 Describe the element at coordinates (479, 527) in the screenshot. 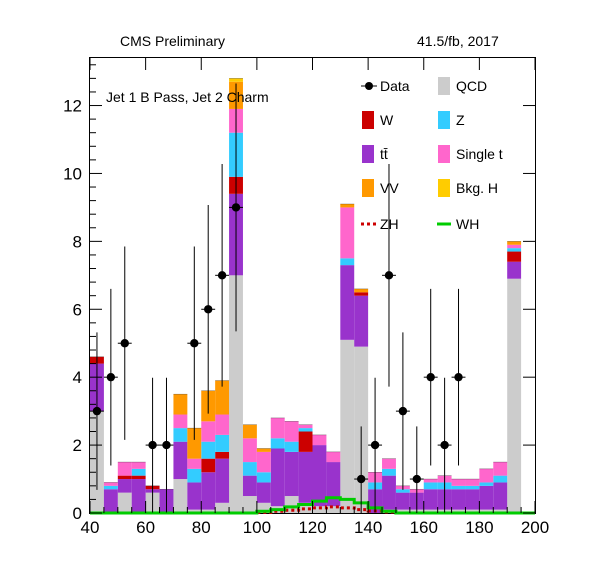

I see `xtick-label-180: 180` at that location.